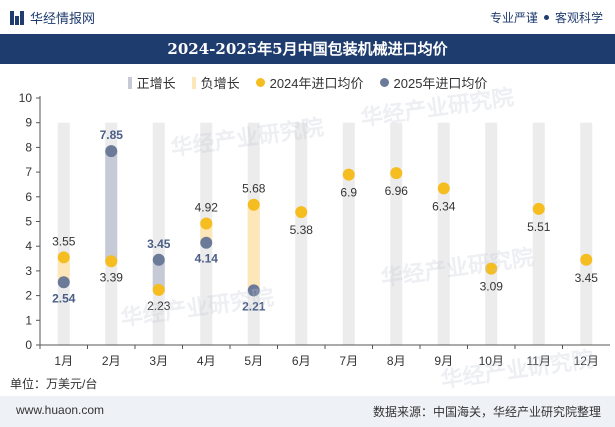 The height and width of the screenshot is (427, 615). Describe the element at coordinates (28, 246) in the screenshot. I see `y-tick-label: 4` at that location.